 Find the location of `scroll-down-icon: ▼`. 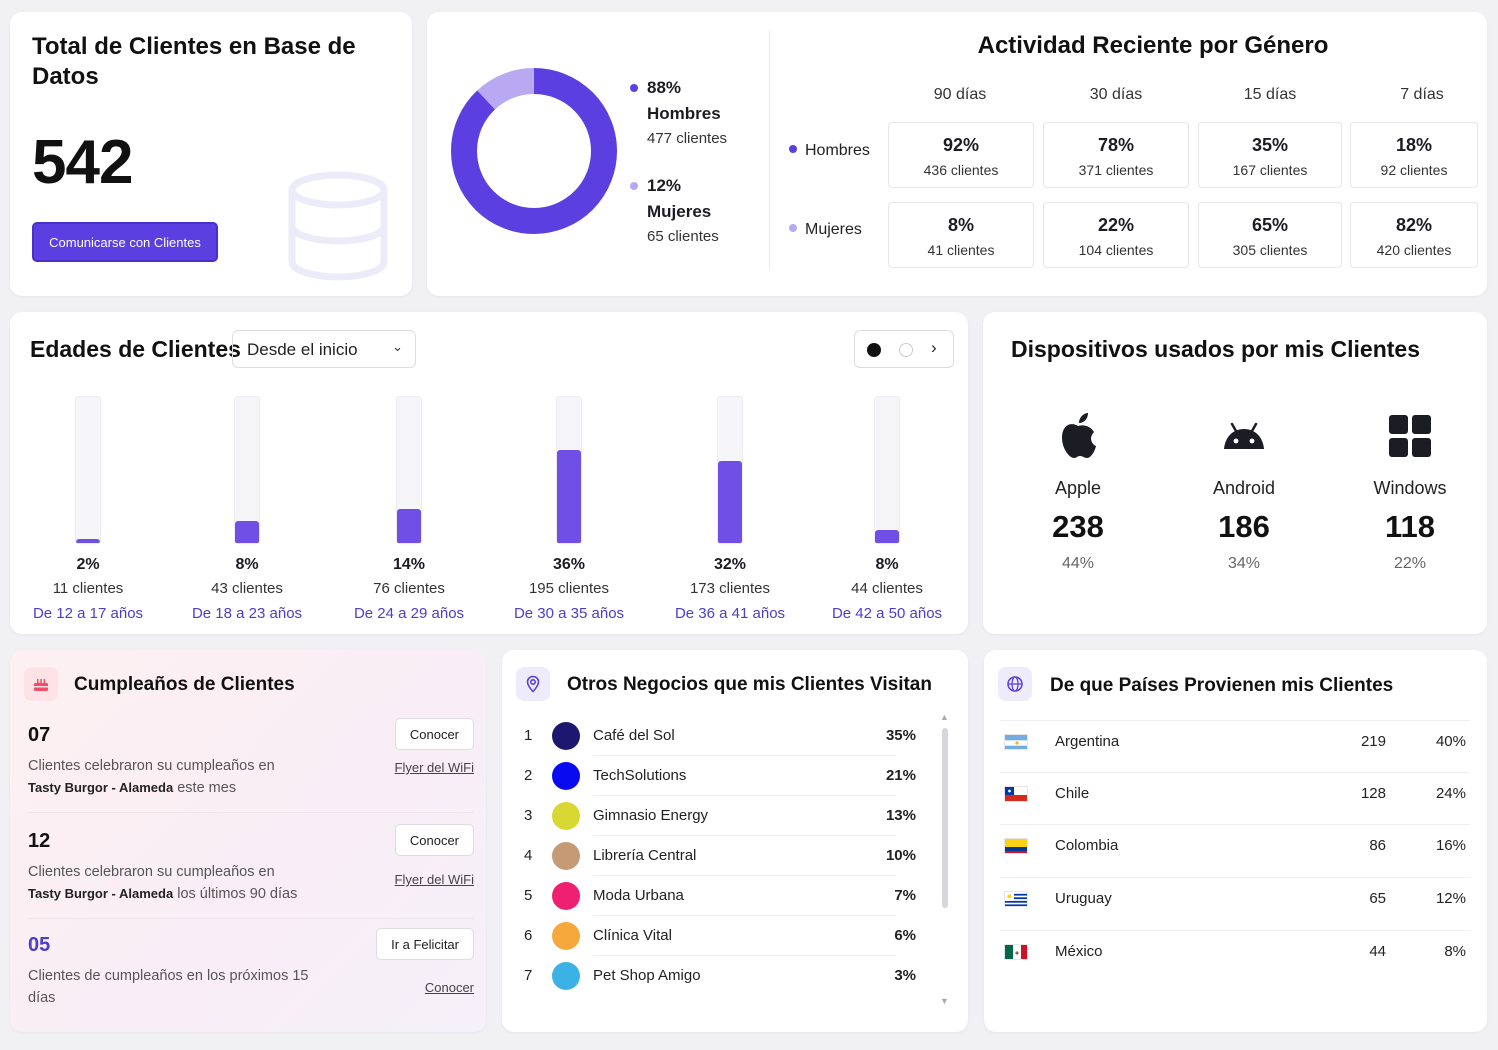

scroll-down-icon: ▼ is located at coordinates (944, 1001).